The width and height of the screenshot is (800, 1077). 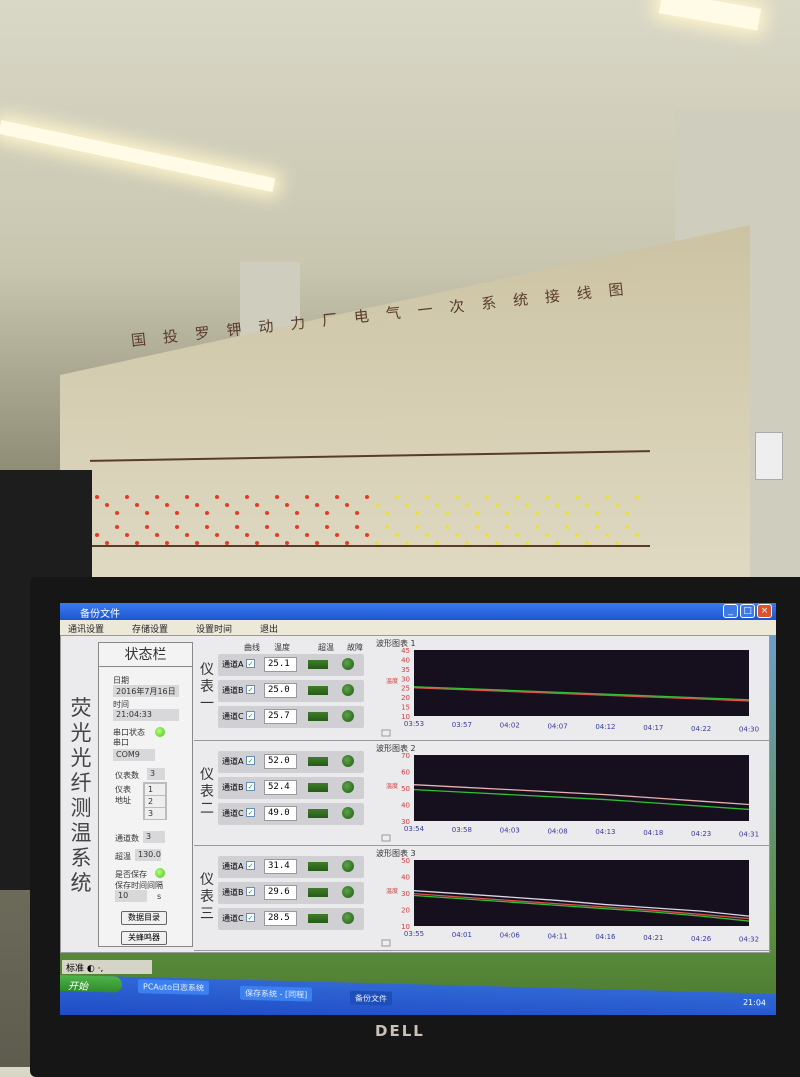 What do you see at coordinates (148, 855) in the screenshot?
I see `over-temp-field: 130.0` at bounding box center [148, 855].